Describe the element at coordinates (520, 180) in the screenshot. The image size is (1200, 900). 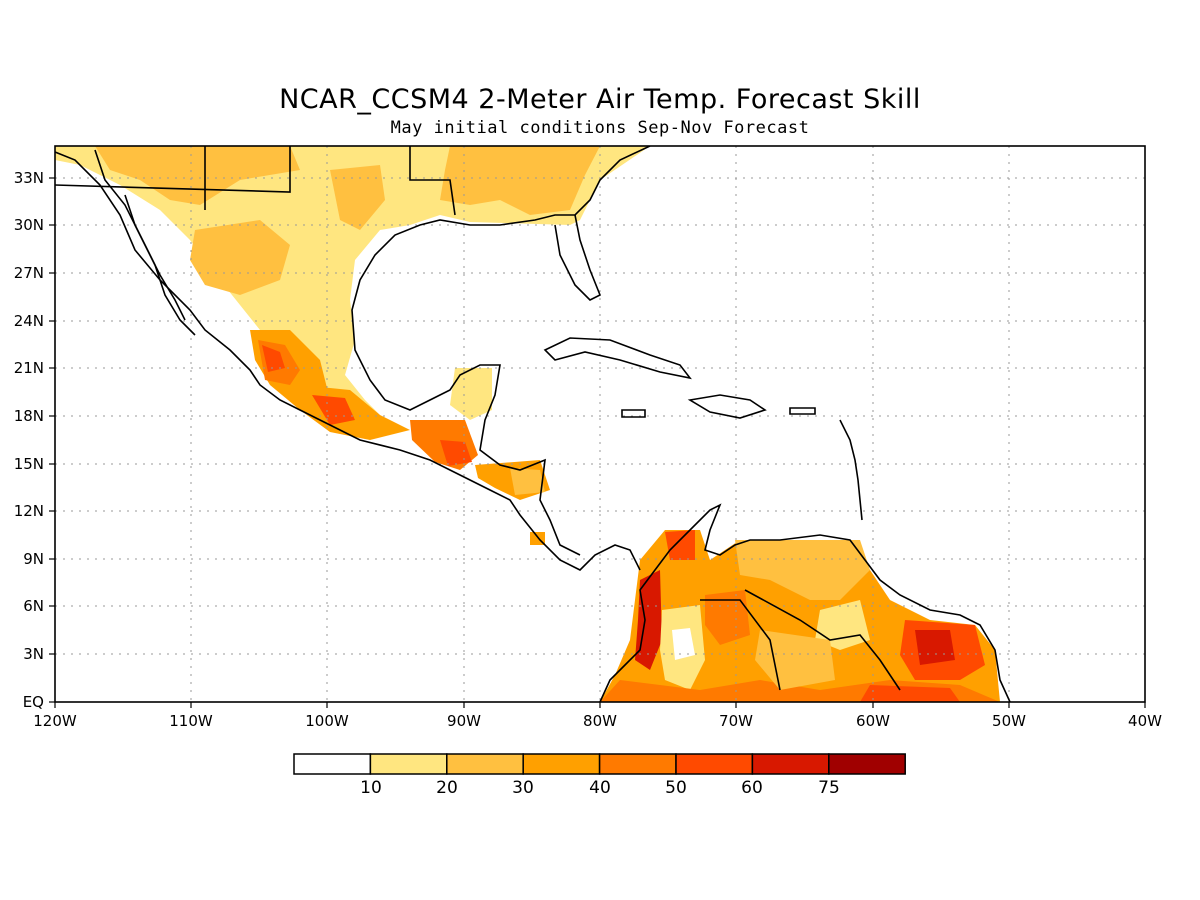
I see `skill-region-se-us` at that location.